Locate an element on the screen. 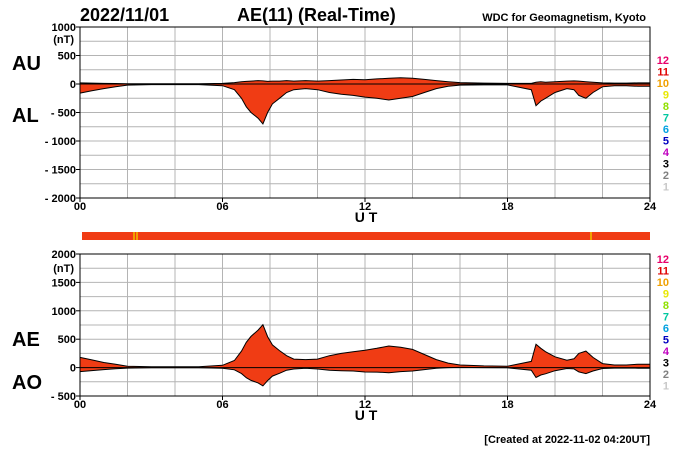 Image resolution: width=700 pixels, height=450 pixels. au-al-x-axis-label: U T is located at coordinates (366, 217).